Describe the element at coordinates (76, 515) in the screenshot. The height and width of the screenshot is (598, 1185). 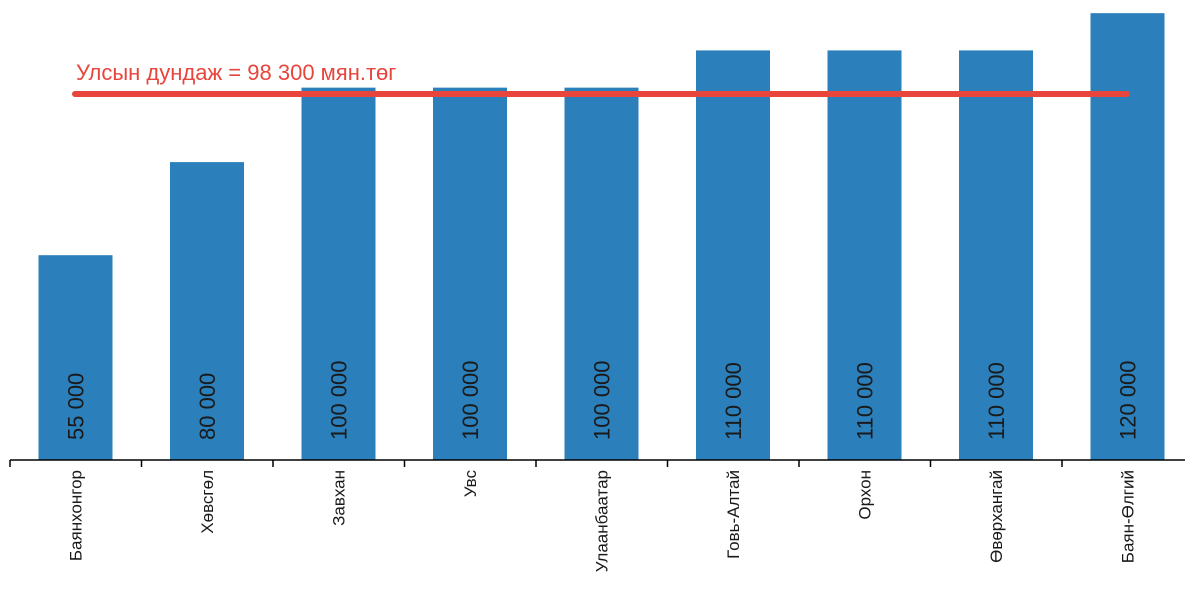
I see `x-tick-label: Баянхонгор` at that location.